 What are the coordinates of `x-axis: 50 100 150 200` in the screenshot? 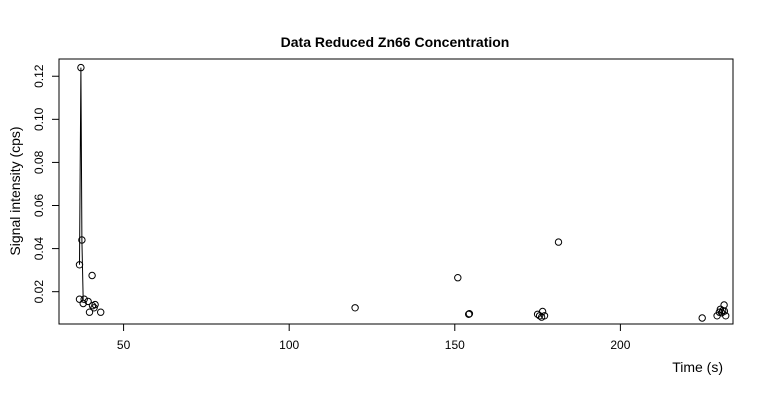 It's located at (374, 337).